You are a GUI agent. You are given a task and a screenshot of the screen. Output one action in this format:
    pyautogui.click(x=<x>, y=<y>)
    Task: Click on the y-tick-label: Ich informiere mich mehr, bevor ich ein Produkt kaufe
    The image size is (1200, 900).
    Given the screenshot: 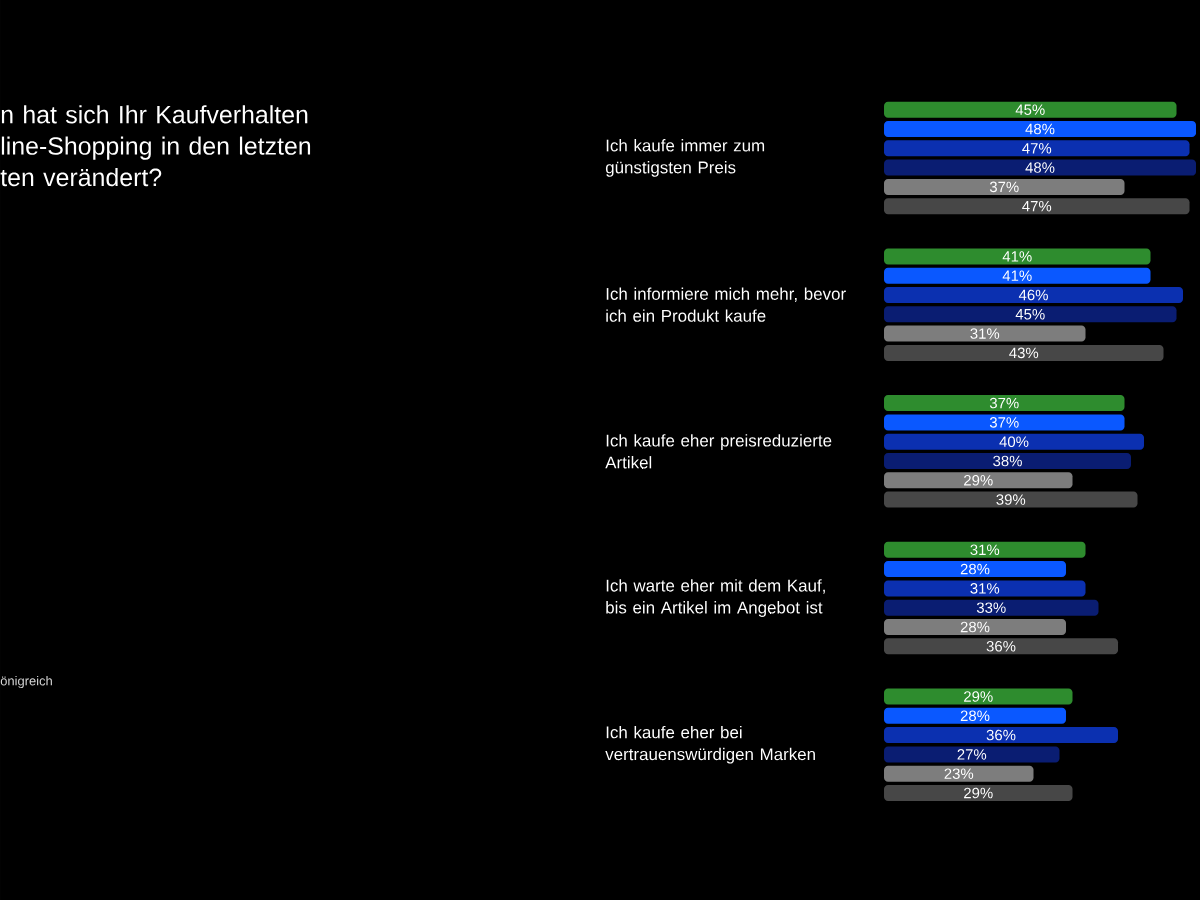 What is the action you would take?
    pyautogui.click(x=726, y=304)
    